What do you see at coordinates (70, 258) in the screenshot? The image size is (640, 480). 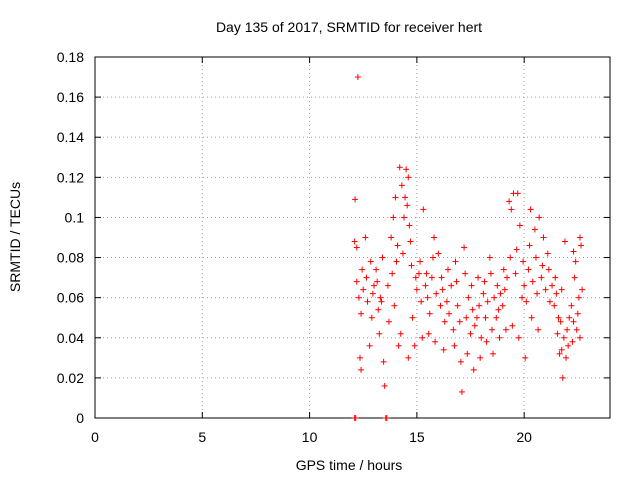 I see `y-tick-label: 0.08` at bounding box center [70, 258].